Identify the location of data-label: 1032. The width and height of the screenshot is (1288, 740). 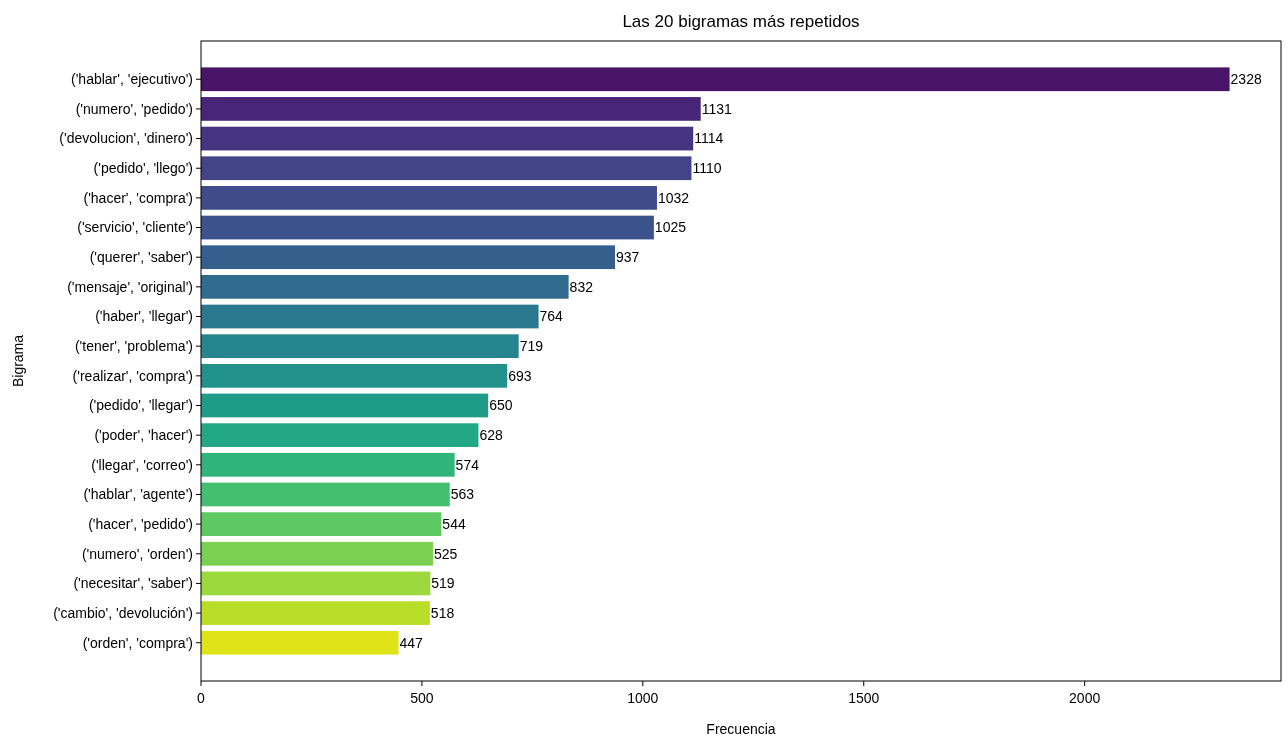
(673, 197).